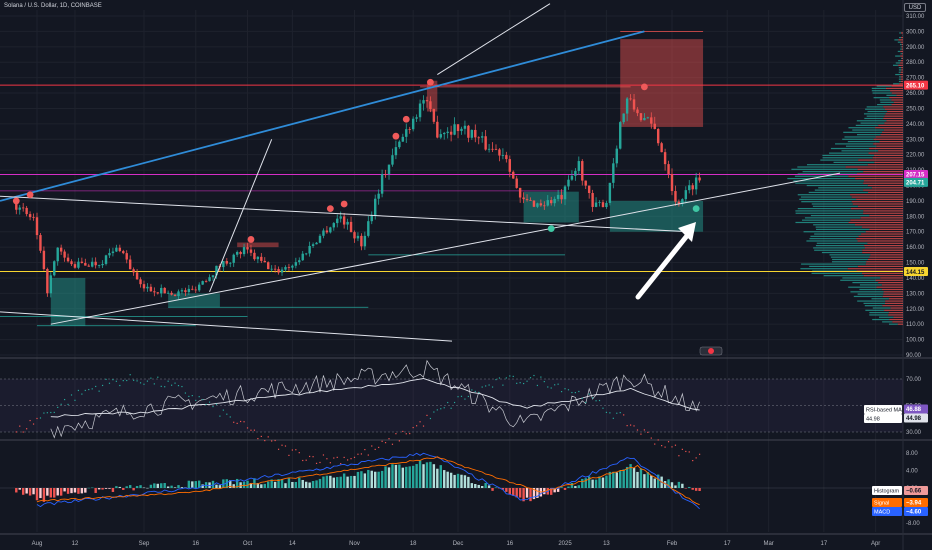 The height and width of the screenshot is (550, 932). Describe the element at coordinates (68, 301) in the screenshot. I see `demand-zone-august` at that location.